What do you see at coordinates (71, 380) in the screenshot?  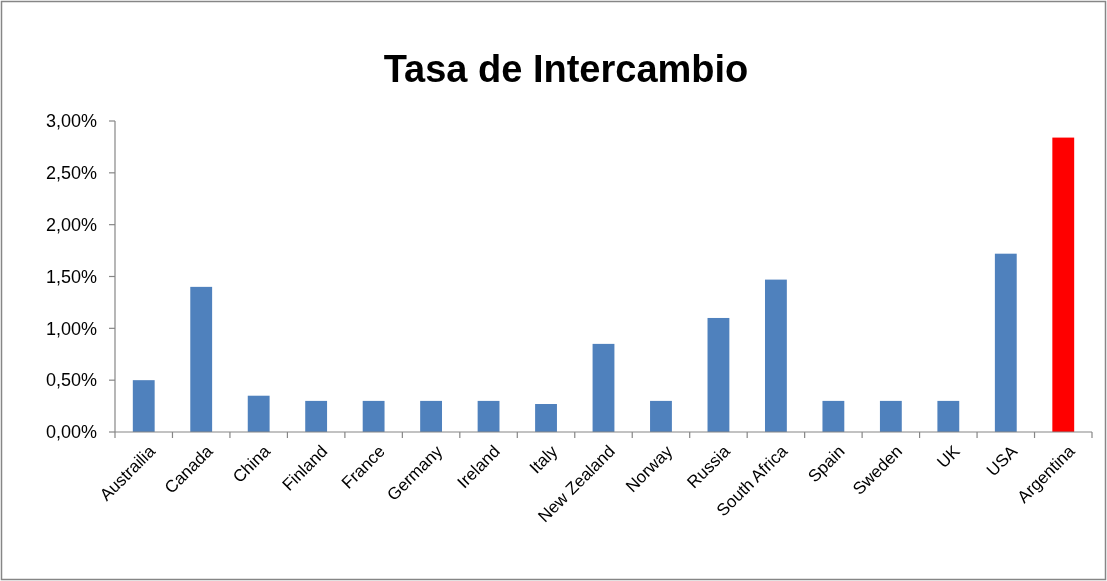 I see `y-tick-label: 0,50%` at bounding box center [71, 380].